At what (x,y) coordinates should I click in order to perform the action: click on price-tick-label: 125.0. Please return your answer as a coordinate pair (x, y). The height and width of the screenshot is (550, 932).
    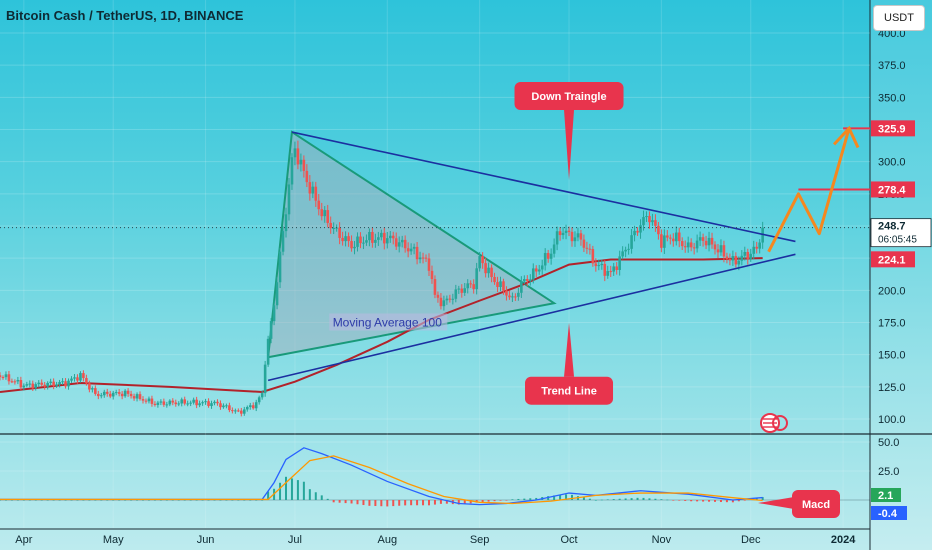
    Looking at the image, I should click on (892, 388).